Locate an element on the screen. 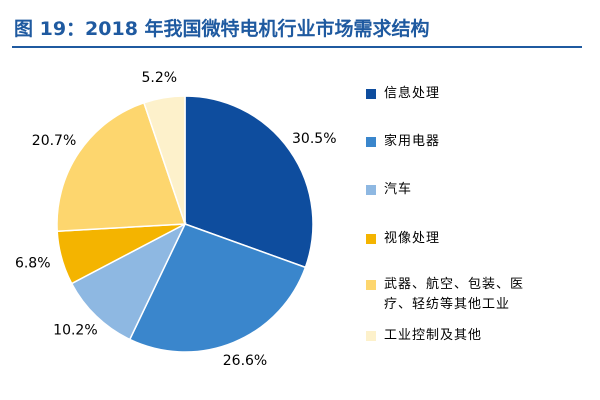  legend-item: 视像处理 is located at coordinates (450, 239).